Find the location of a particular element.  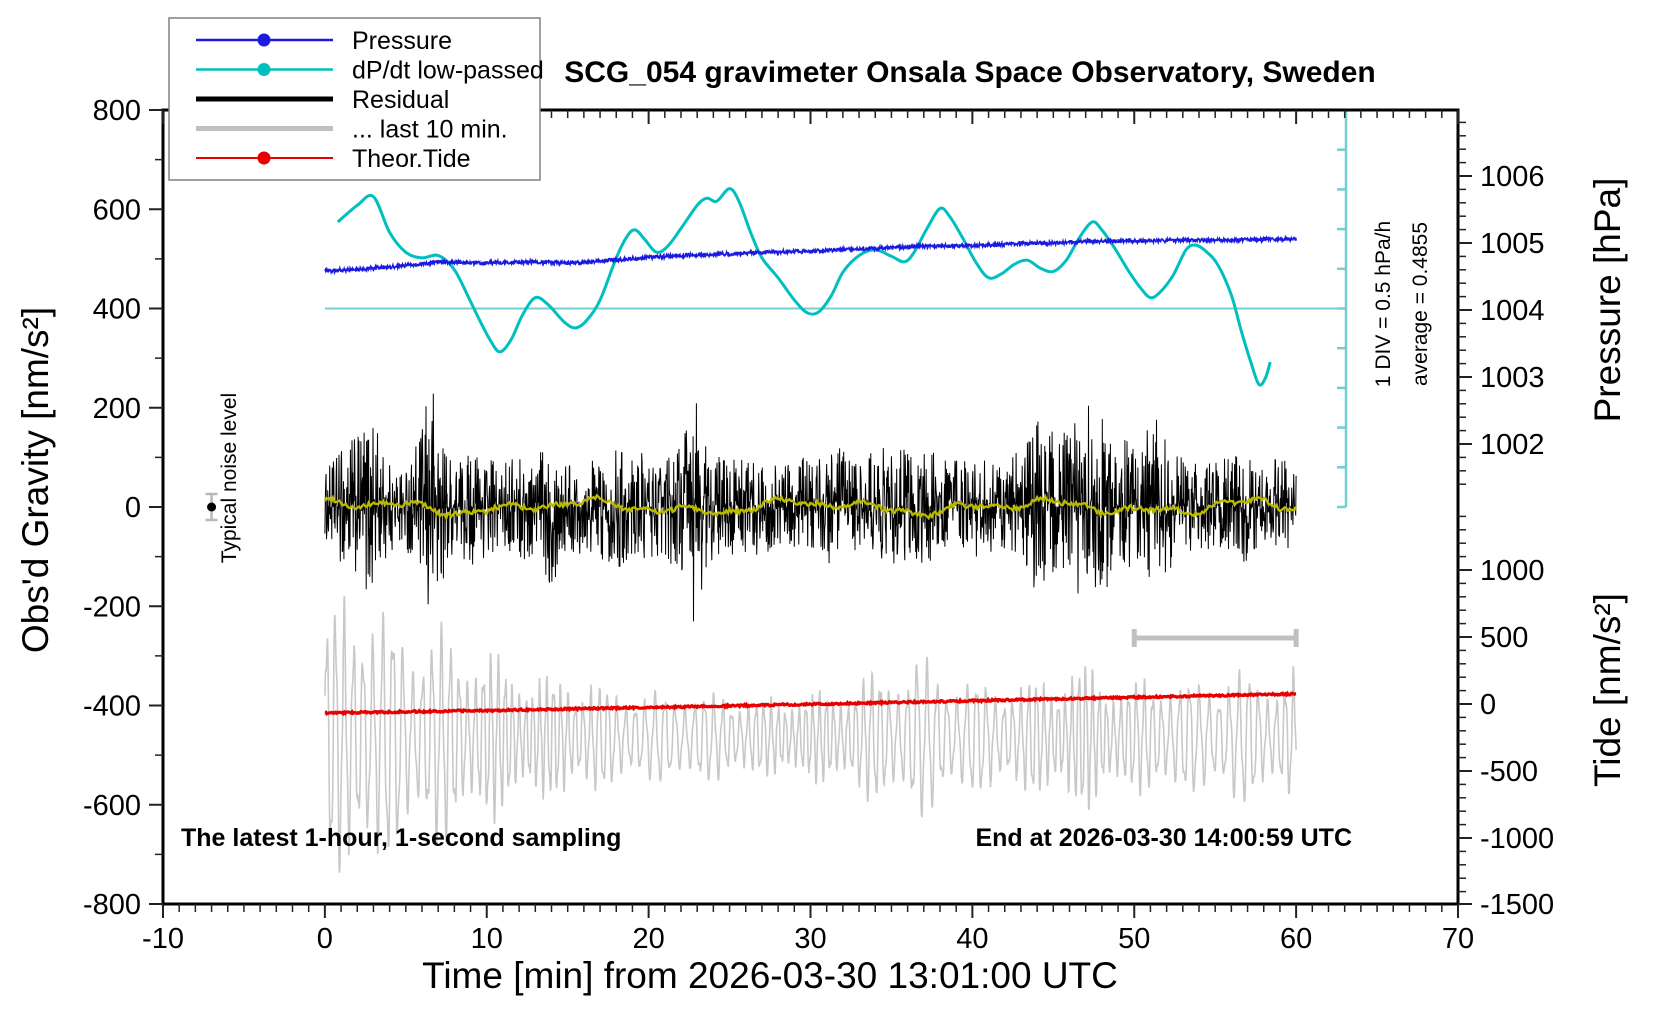

dpdt-div-label: 1 DIV = 0.5 hPa/h is located at coordinates (1383, 304).